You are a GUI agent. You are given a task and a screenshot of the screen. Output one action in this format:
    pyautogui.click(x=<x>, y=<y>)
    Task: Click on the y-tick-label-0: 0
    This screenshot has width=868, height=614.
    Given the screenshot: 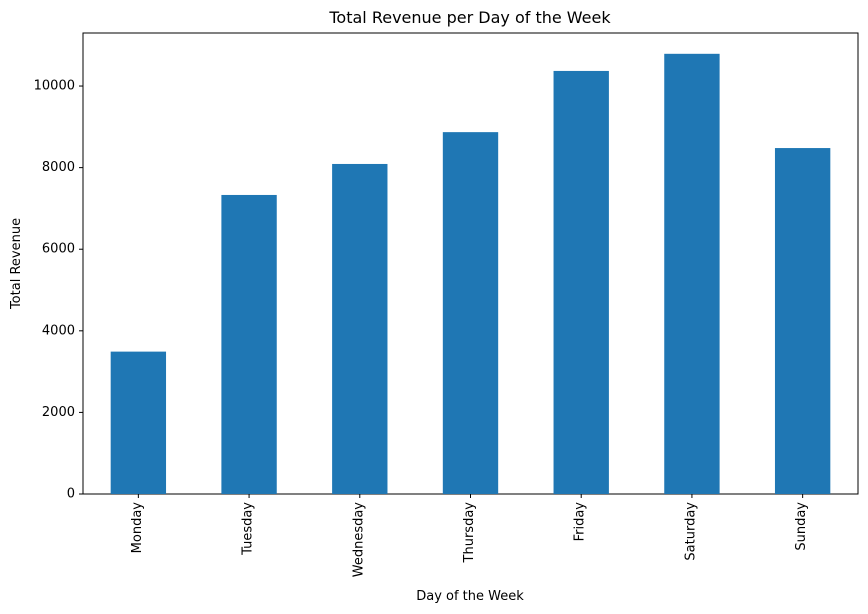 What is the action you would take?
    pyautogui.click(x=71, y=494)
    